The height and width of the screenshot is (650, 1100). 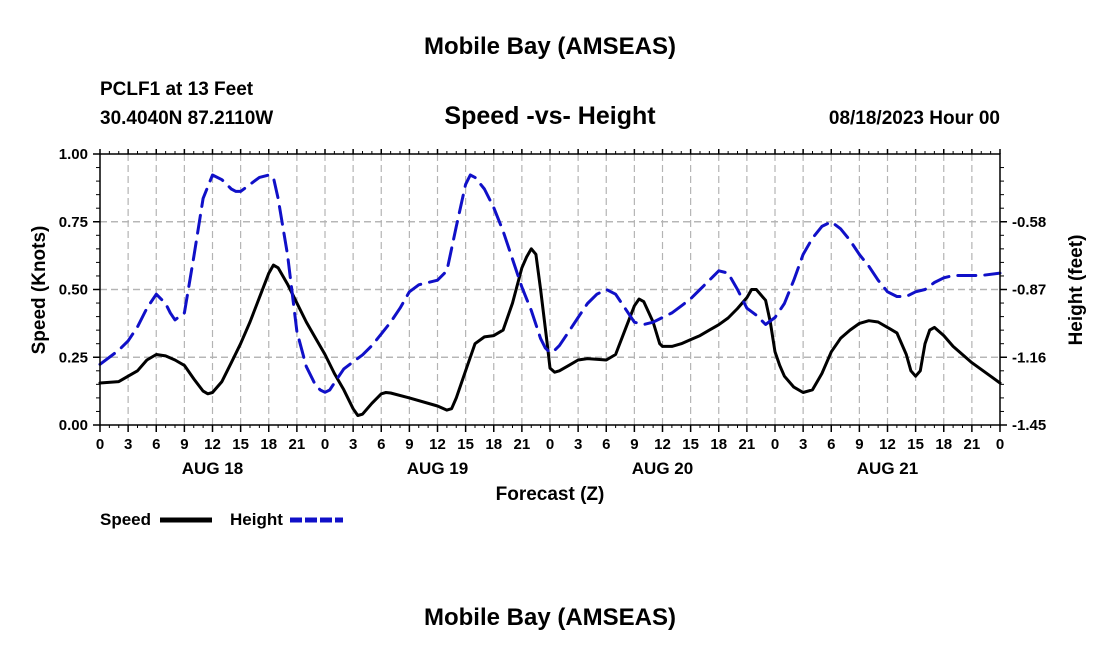 What do you see at coordinates (437, 468) in the screenshot?
I see `day-label: AUG 19` at bounding box center [437, 468].